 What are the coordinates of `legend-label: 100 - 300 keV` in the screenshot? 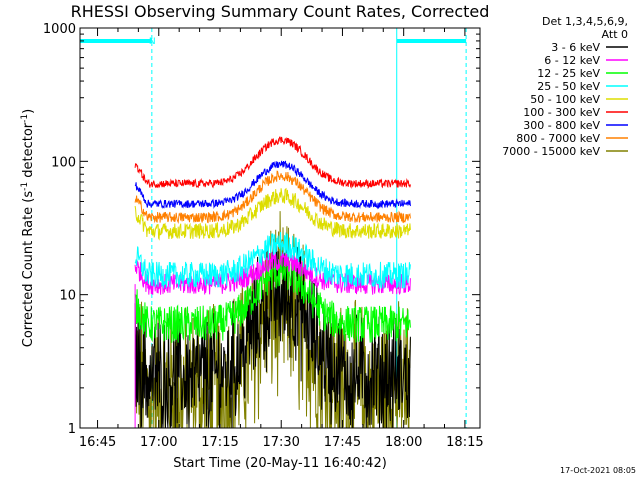 It's located at (561, 112).